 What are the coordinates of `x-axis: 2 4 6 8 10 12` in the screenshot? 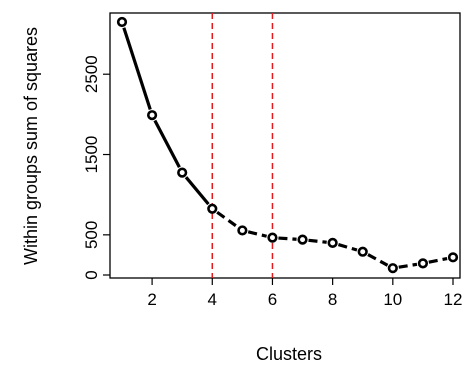 It's located at (304, 293).